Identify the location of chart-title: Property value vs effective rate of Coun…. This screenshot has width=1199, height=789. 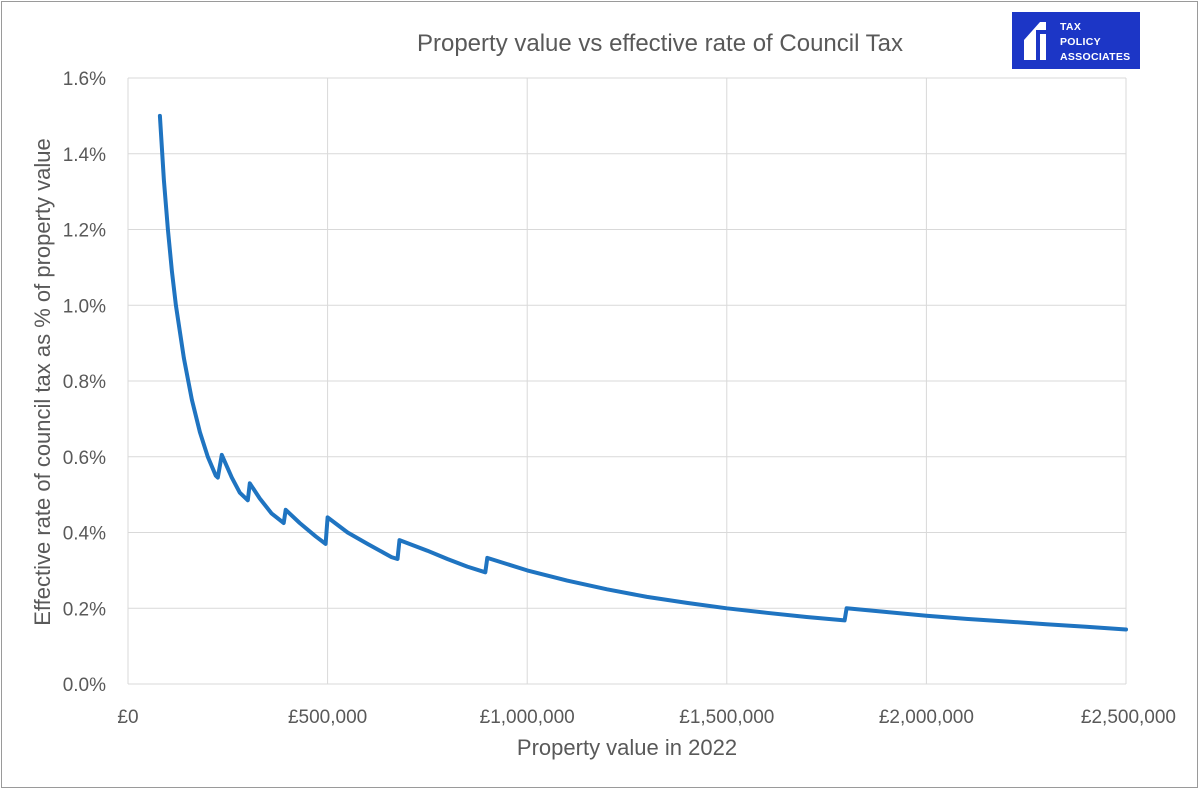
(660, 43).